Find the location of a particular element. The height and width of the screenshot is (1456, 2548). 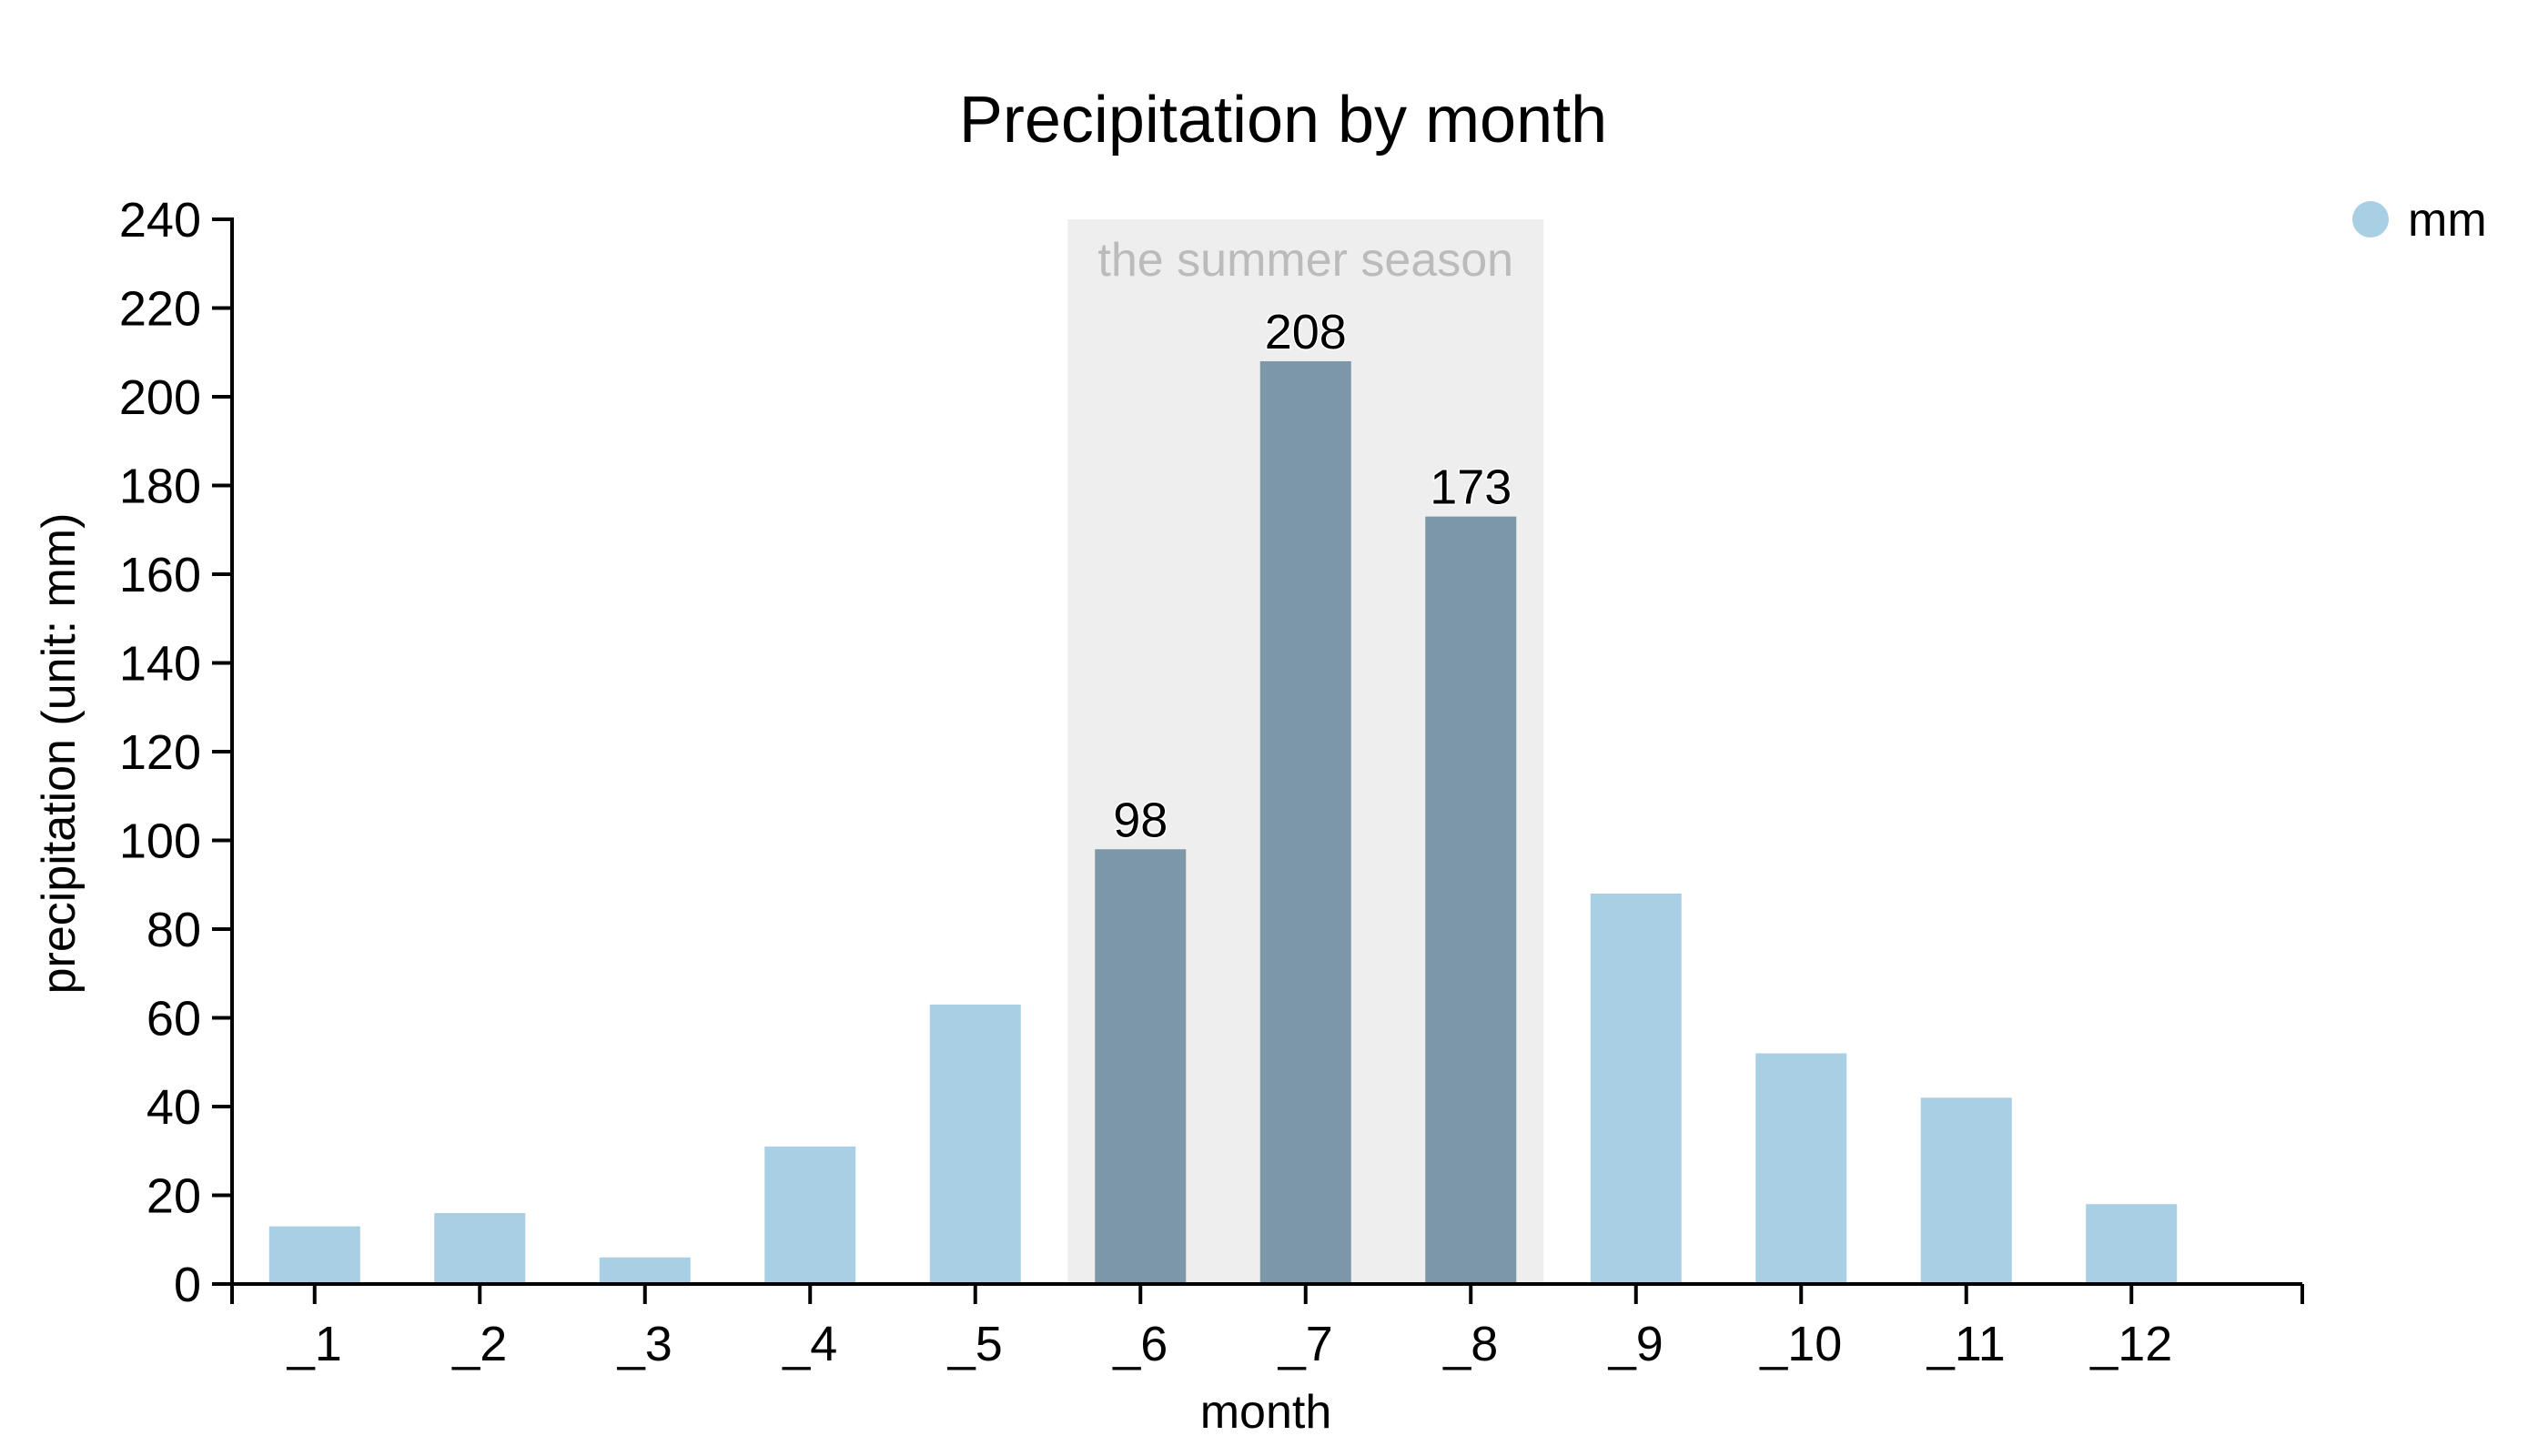

x-axis-title: month is located at coordinates (1266, 1413).